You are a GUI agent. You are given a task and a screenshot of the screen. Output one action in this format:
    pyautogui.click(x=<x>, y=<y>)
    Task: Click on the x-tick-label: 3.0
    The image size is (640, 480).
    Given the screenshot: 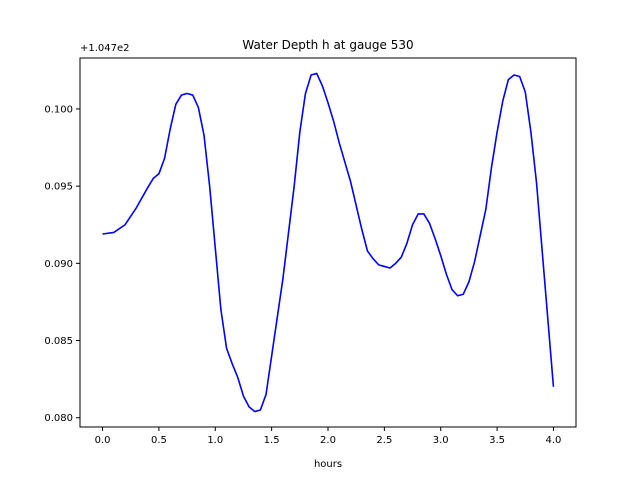 What is the action you would take?
    pyautogui.click(x=441, y=440)
    